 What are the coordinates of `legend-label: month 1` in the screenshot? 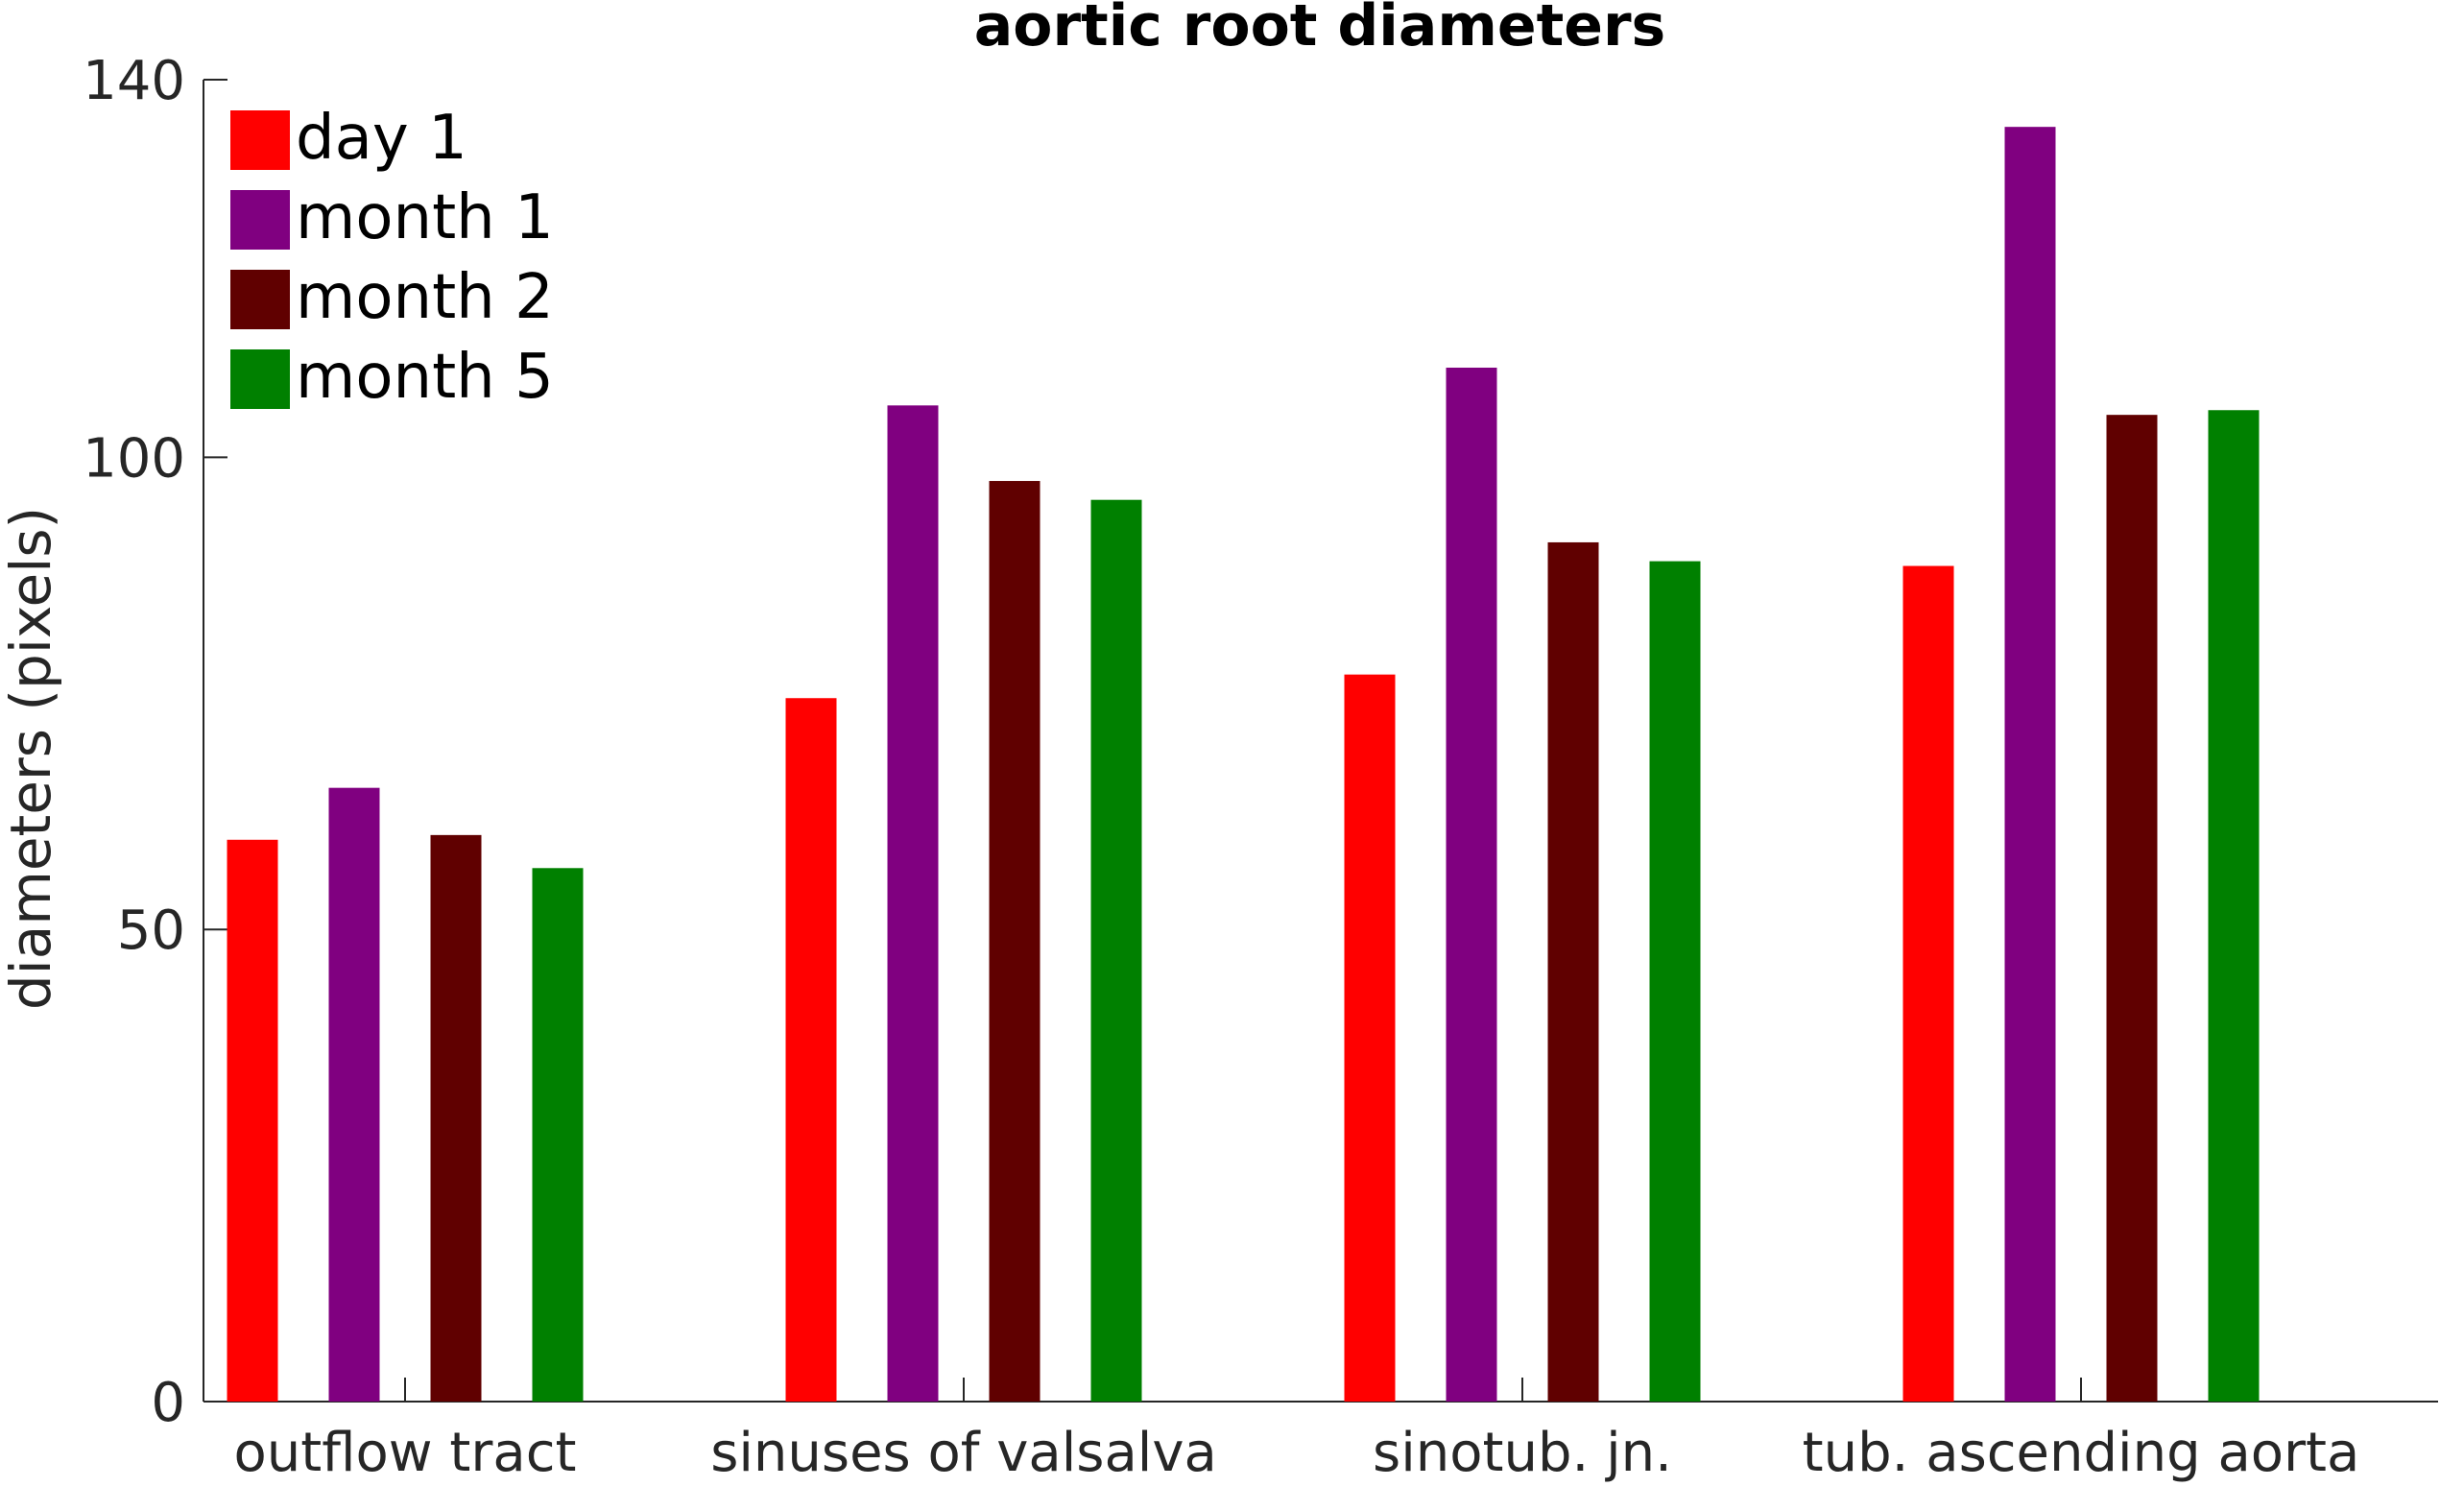 It's located at (425, 217).